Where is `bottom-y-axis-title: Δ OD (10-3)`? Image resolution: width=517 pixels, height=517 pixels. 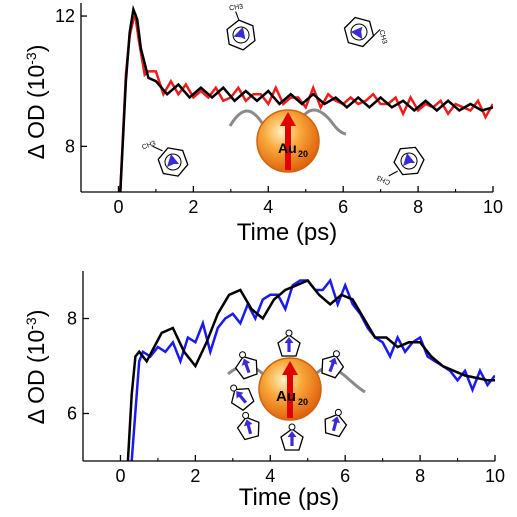
bottom-y-axis-title: Δ OD (10-3) is located at coordinates (36, 367).